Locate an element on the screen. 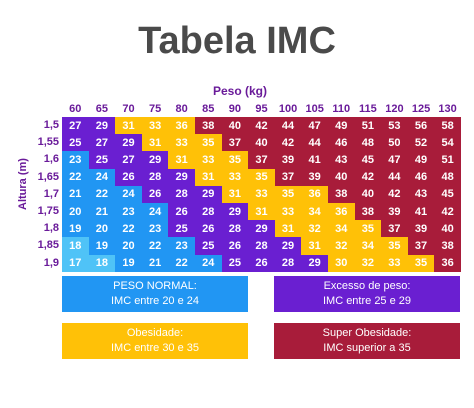 This screenshot has width=474, height=408. bmi-cell: 39 is located at coordinates (421, 229).